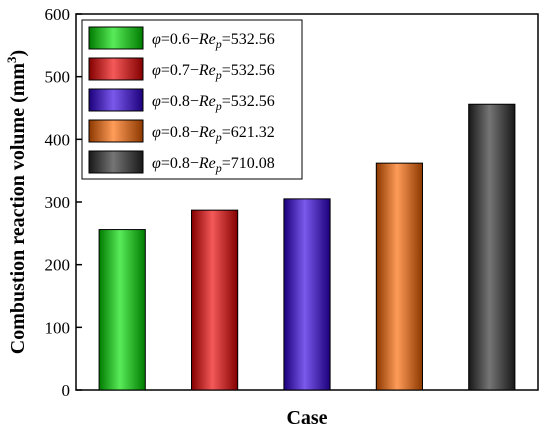 This screenshot has height=432, width=550. Describe the element at coordinates (66, 390) in the screenshot. I see `y-tick-label: 0` at that location.